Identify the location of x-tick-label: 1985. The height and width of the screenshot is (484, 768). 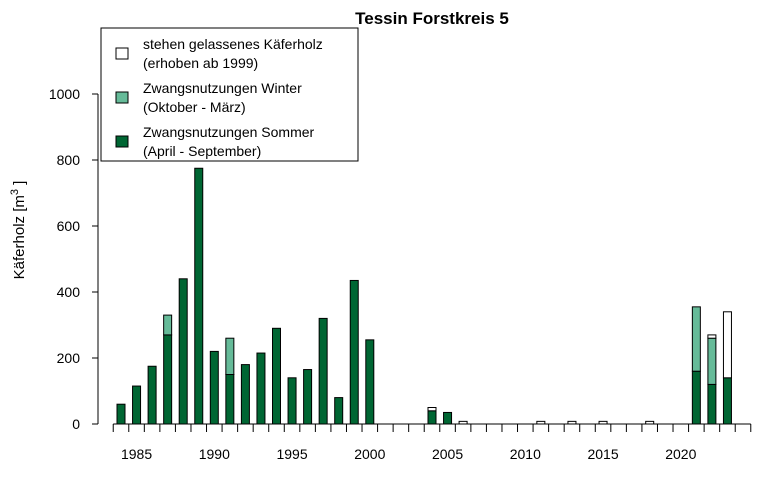
(136, 454).